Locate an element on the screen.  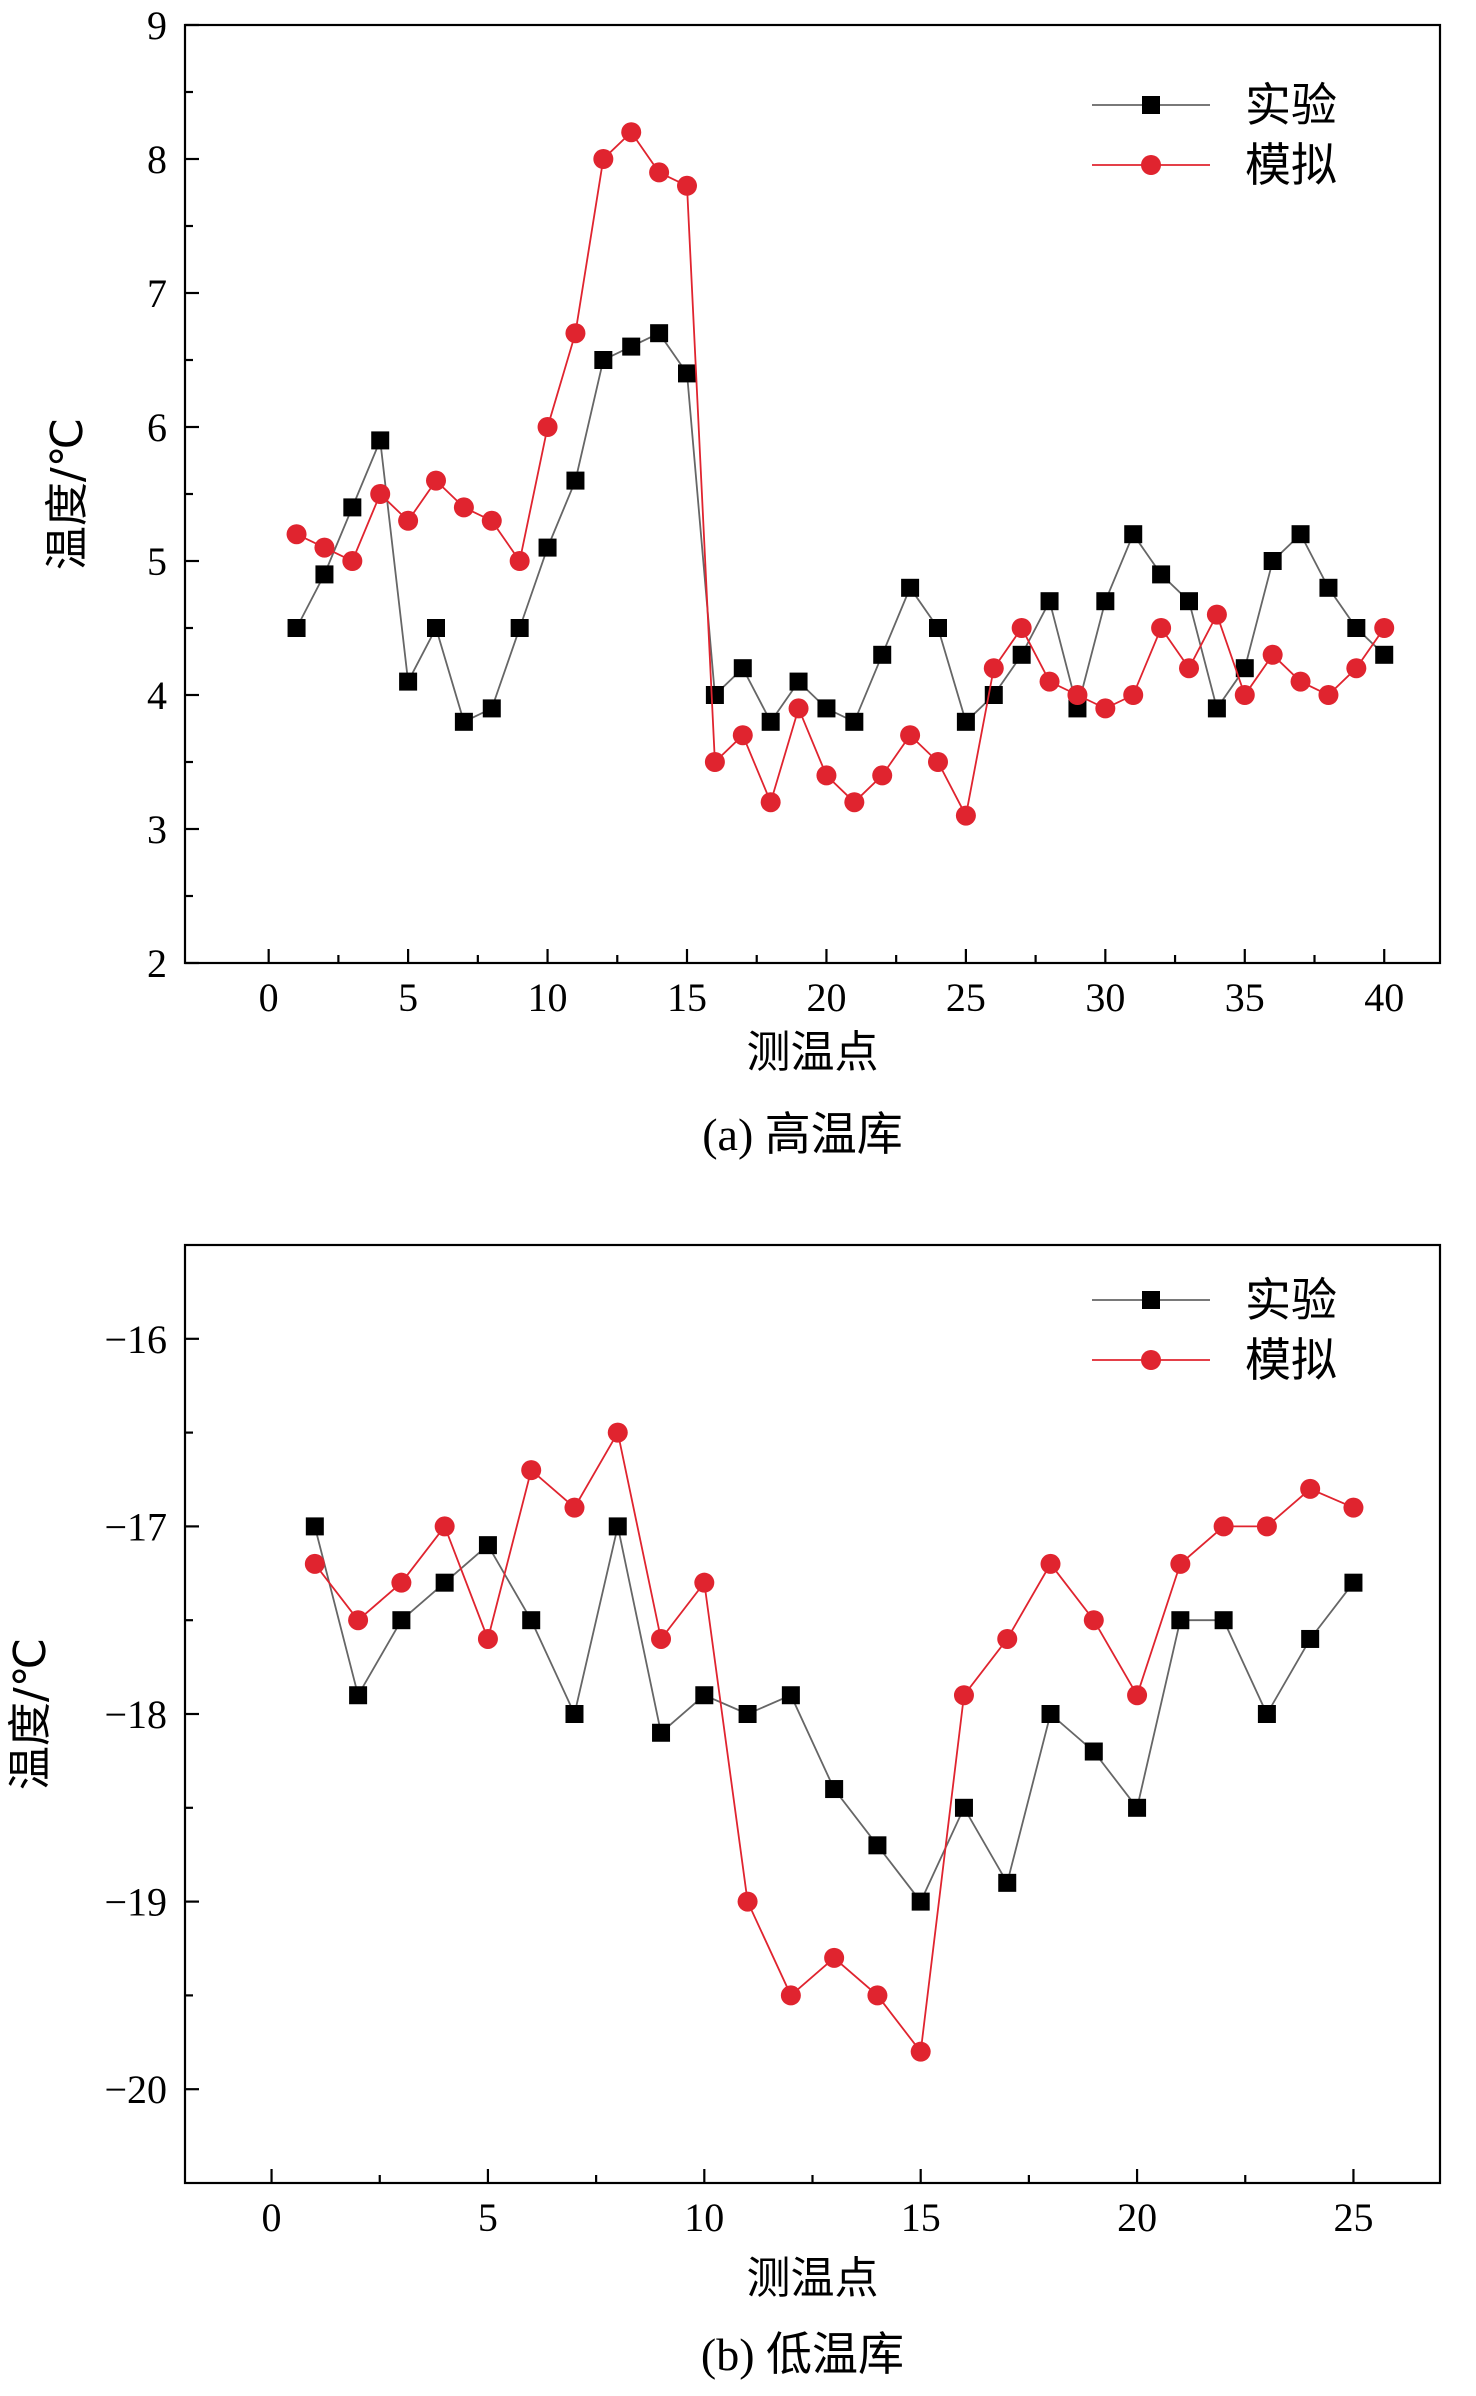
x-tick-label: 15 is located at coordinates (921, 2217).